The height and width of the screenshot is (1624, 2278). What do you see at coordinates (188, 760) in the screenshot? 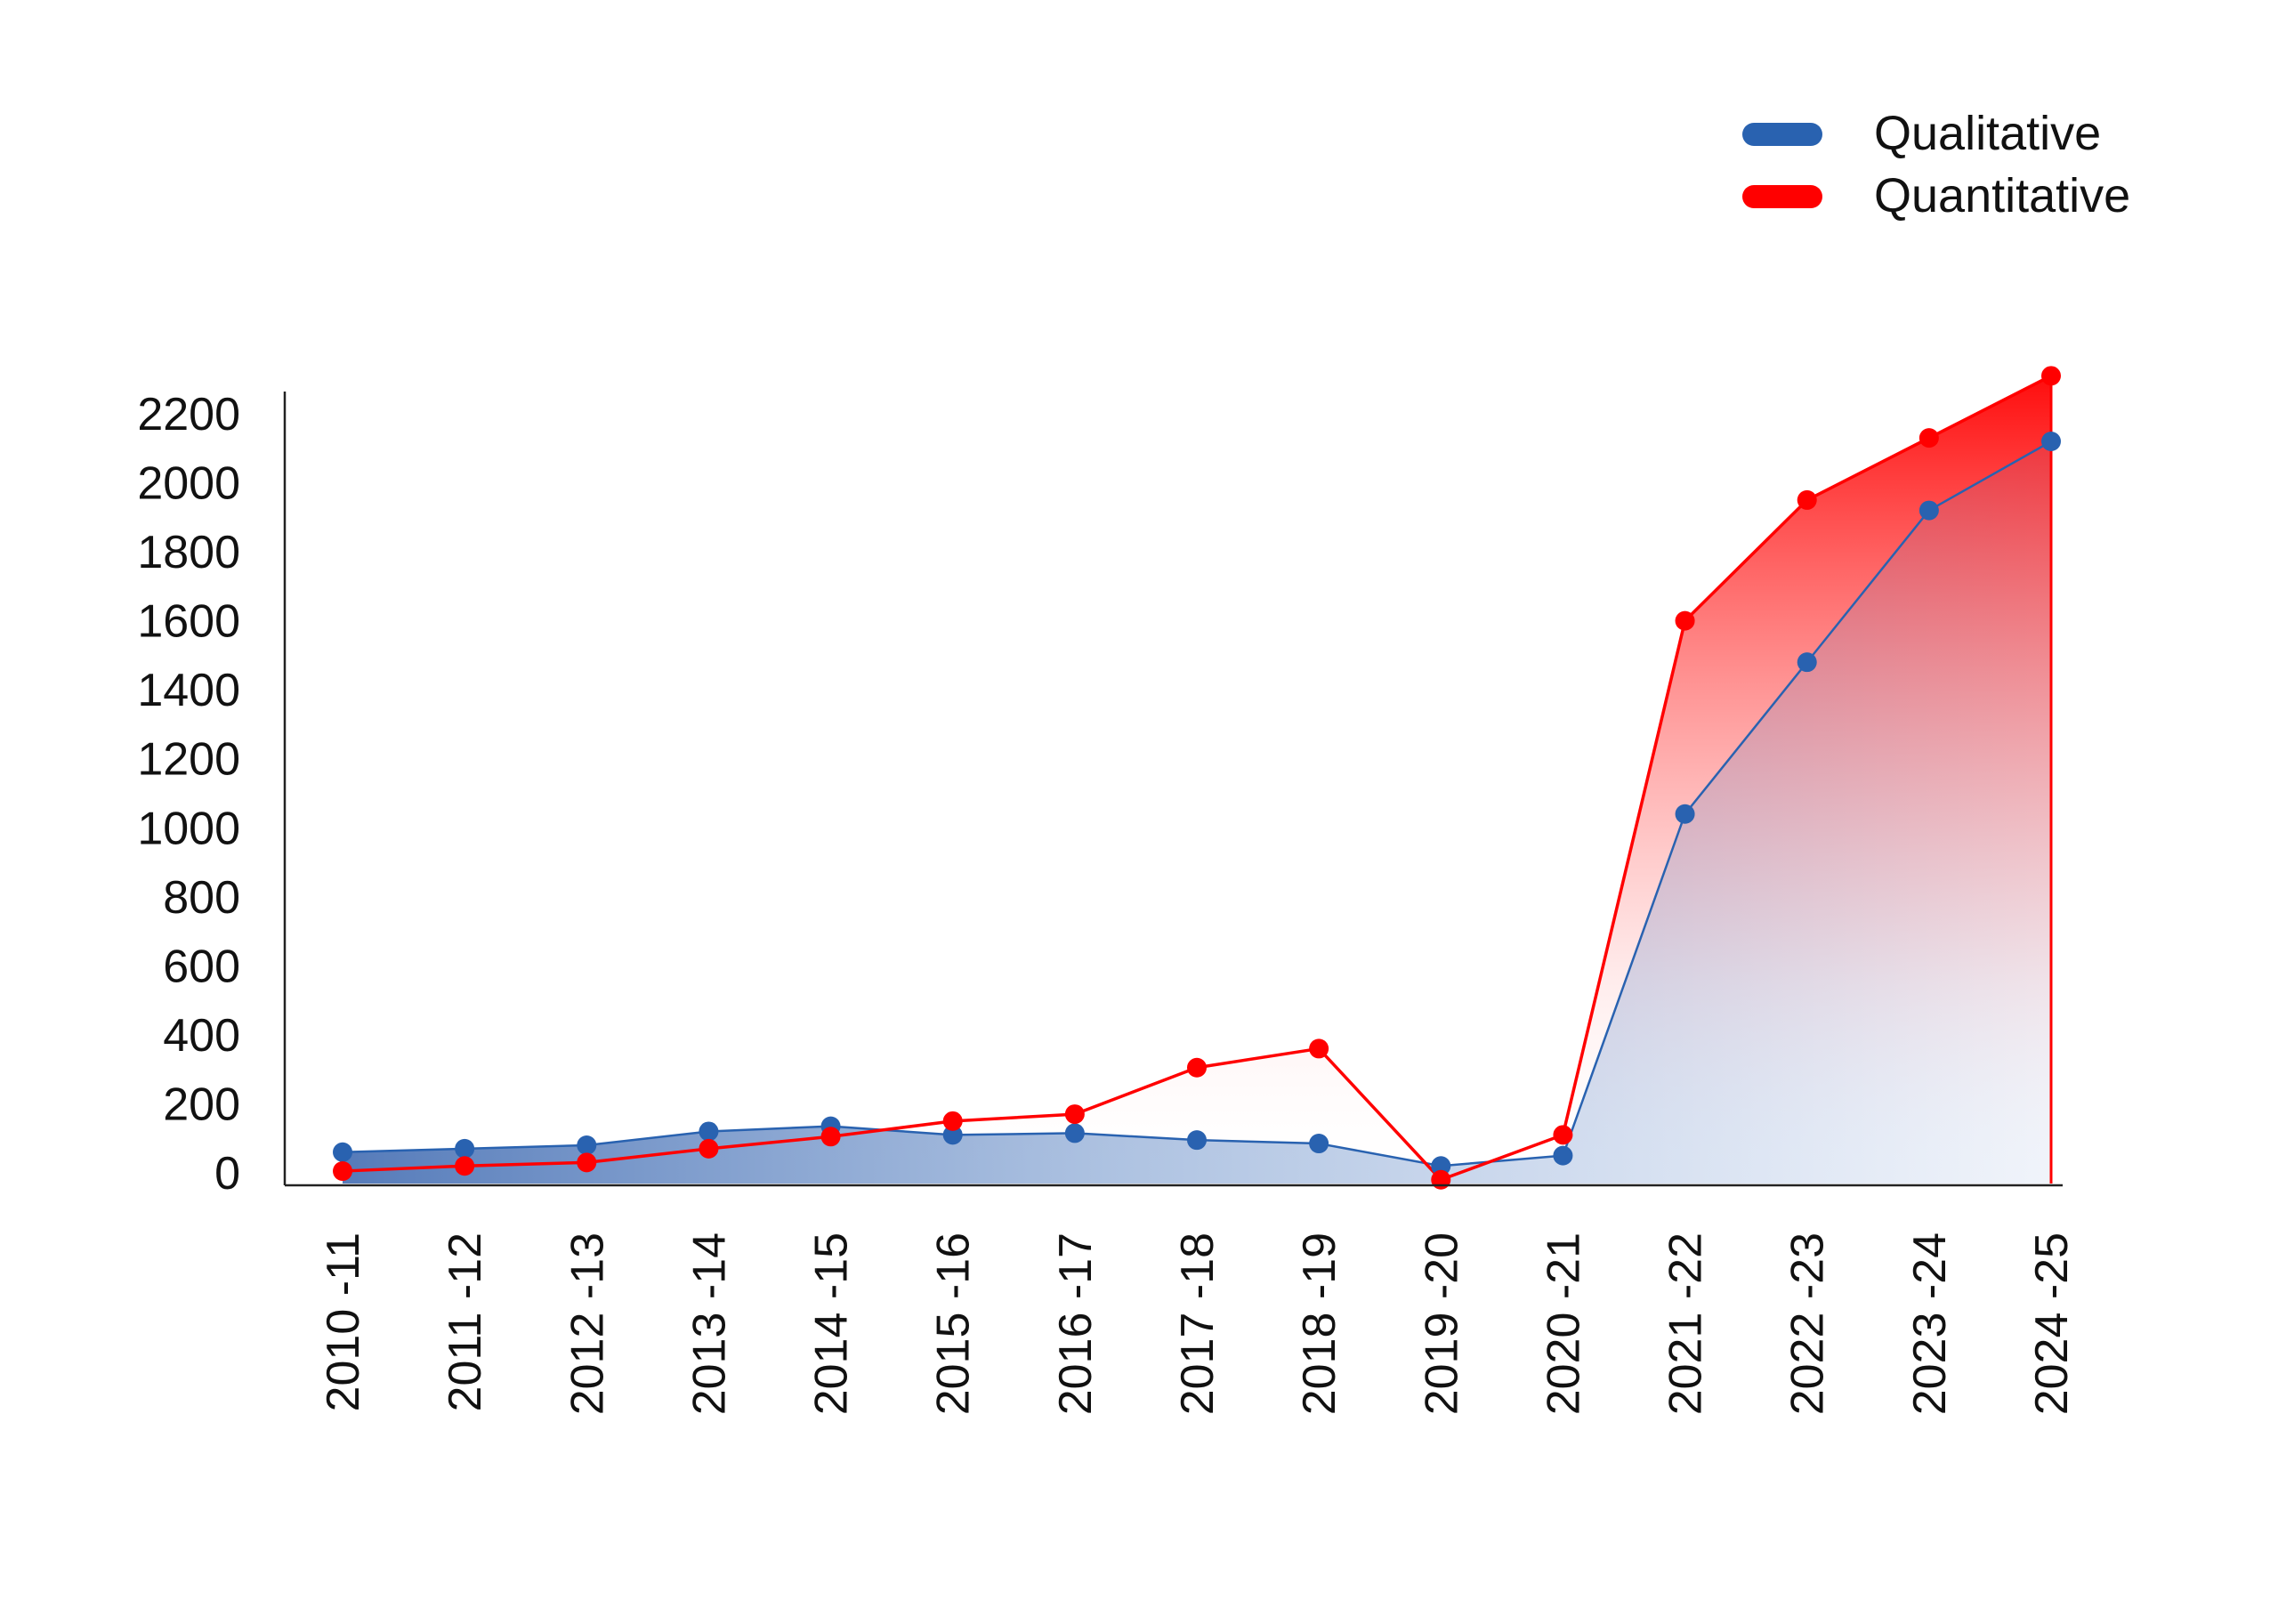
I see `y-tick-label: 1200` at bounding box center [188, 760].